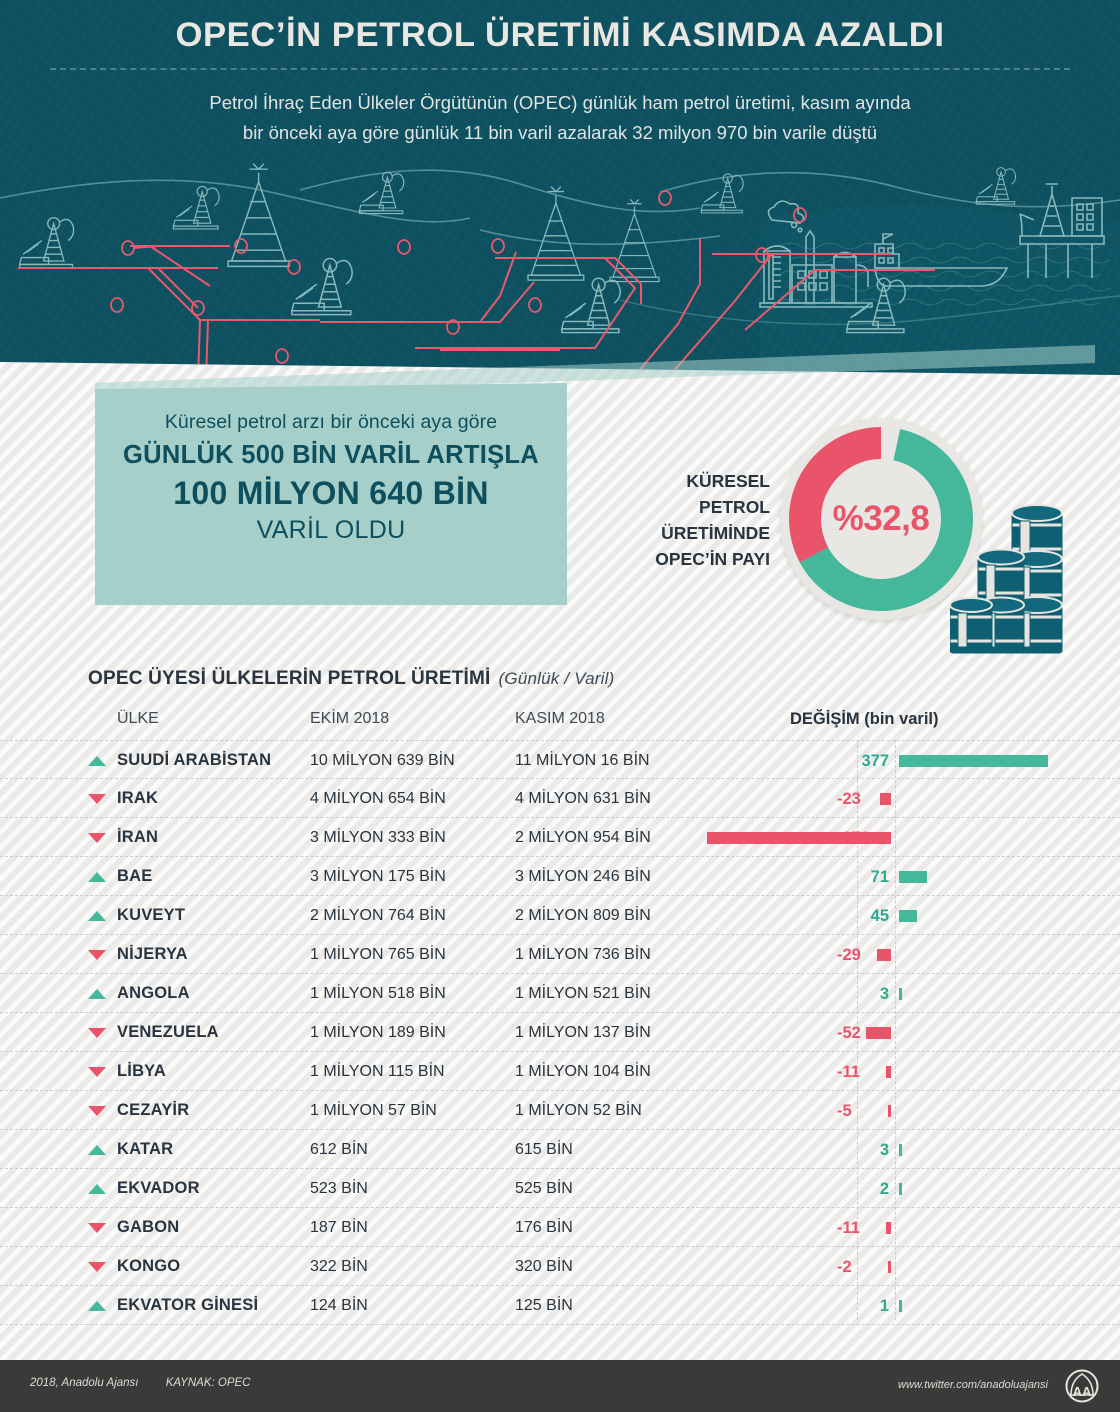 The width and height of the screenshot is (1120, 1412). What do you see at coordinates (560, 1188) in the screenshot?
I see `table-row: EKVADOR 523 BİN 525 BİN 2` at bounding box center [560, 1188].